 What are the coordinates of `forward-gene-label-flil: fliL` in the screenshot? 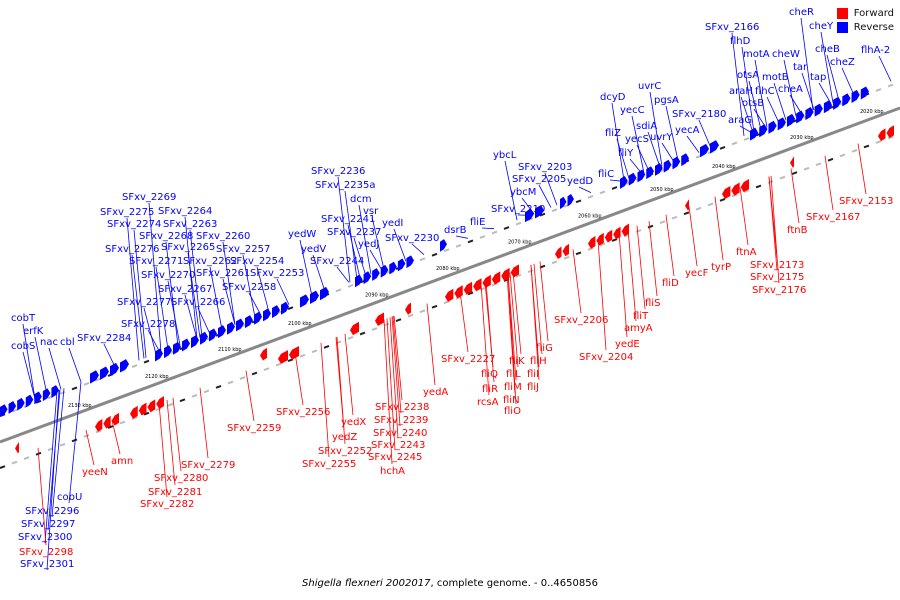 It's located at (513, 374).